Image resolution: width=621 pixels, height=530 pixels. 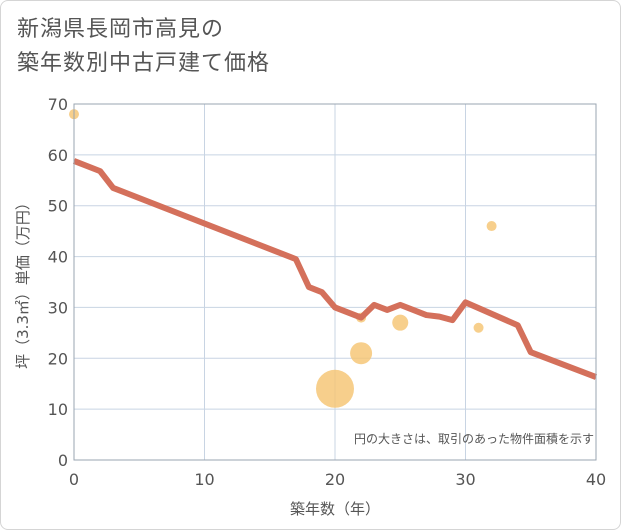 What do you see at coordinates (58, 257) in the screenshot?
I see `y-tick-label: 40` at bounding box center [58, 257].